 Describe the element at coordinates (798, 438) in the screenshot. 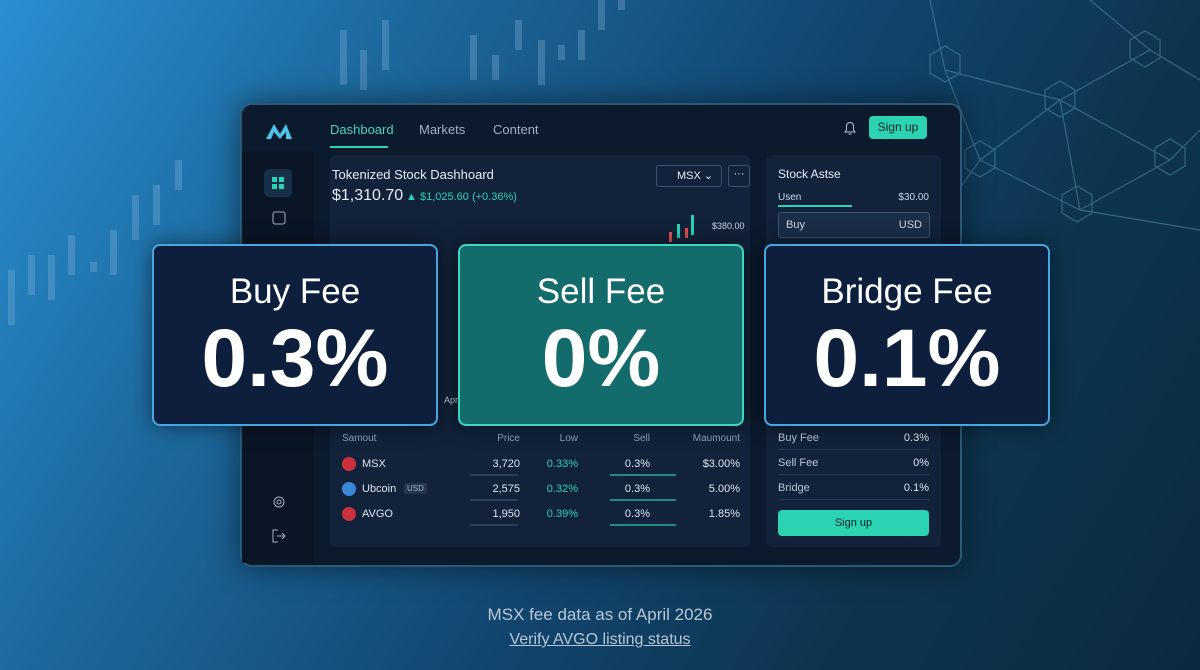

I see `fee-label: Buy Fee` at that location.